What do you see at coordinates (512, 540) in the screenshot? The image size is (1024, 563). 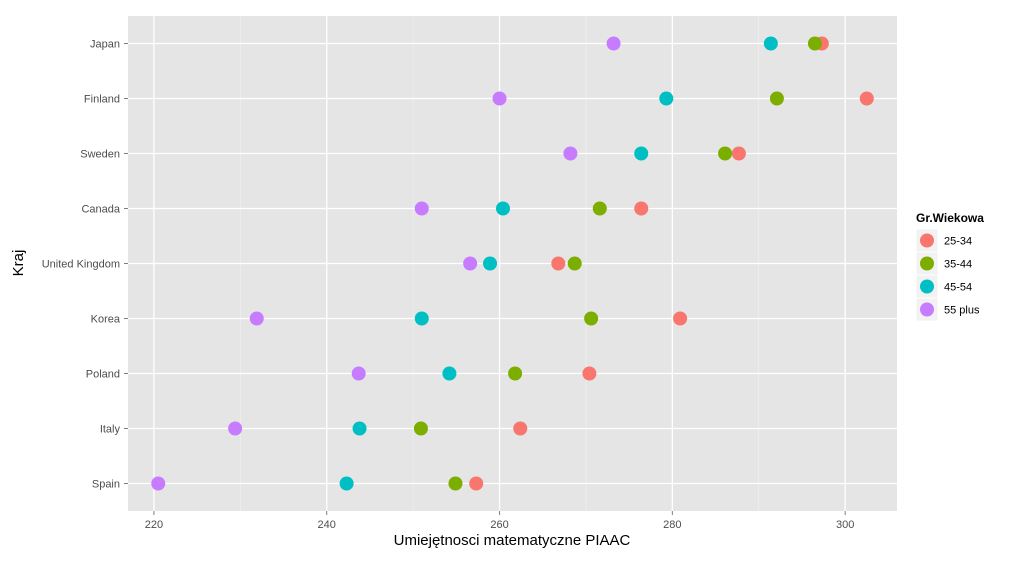 I see `x-axis-title: Umiejętnosci matematyczne PIAAC` at bounding box center [512, 540].